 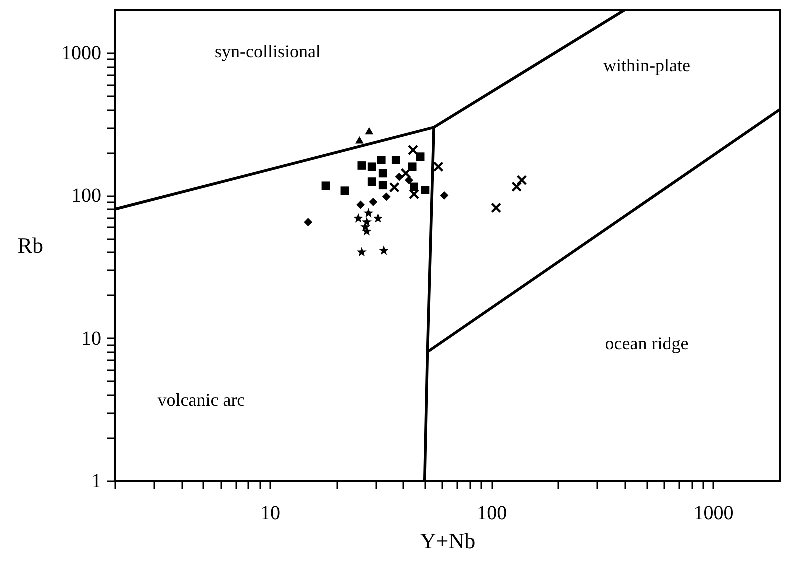 What do you see at coordinates (97, 481) in the screenshot?
I see `y-tick-label: 1` at bounding box center [97, 481].